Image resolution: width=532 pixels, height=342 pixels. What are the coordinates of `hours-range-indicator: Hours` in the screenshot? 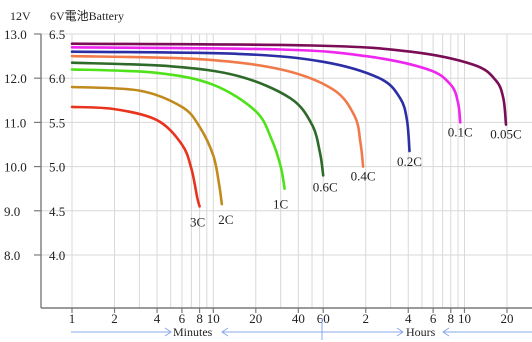 It's located at (427, 332).